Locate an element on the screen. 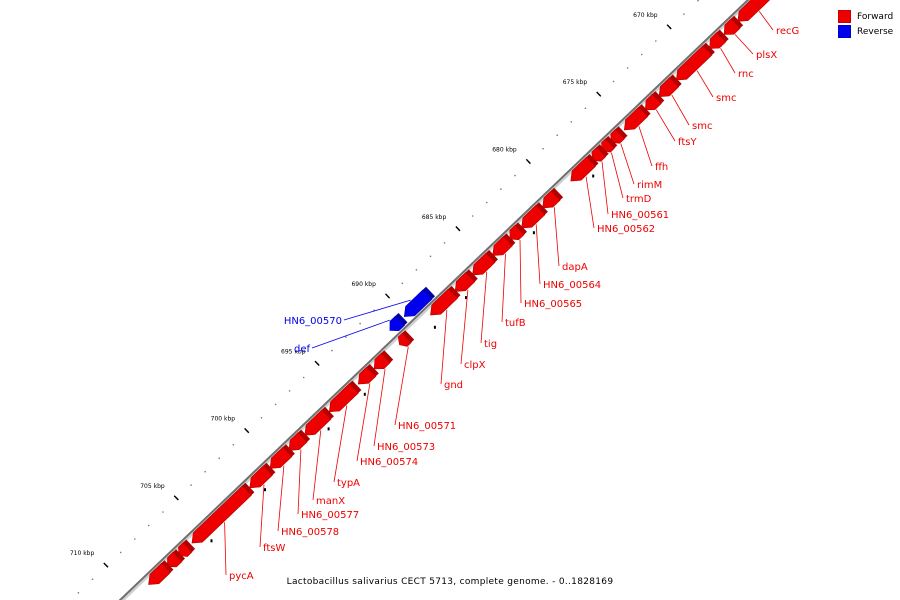 The image size is (900, 600). gene-label: HN6_00561 is located at coordinates (640, 215).